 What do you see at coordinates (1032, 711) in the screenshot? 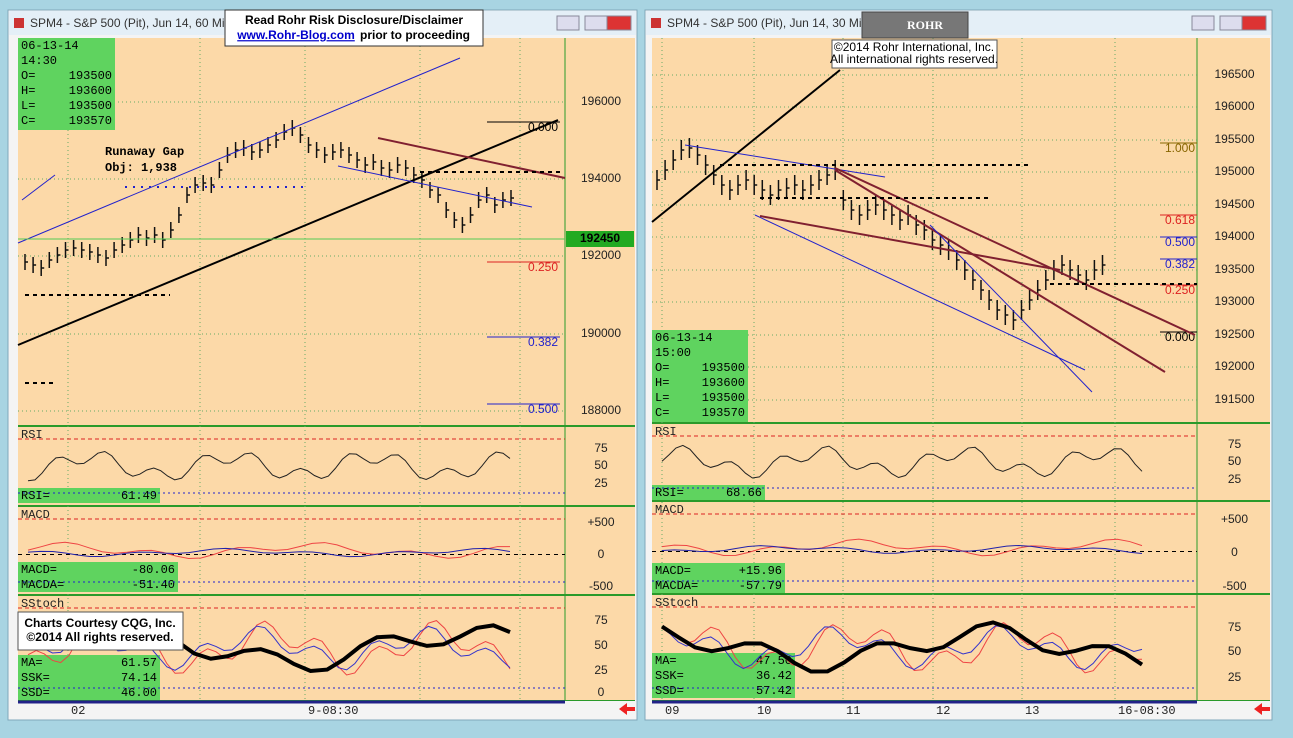
I see `time-label: 13` at bounding box center [1032, 711].